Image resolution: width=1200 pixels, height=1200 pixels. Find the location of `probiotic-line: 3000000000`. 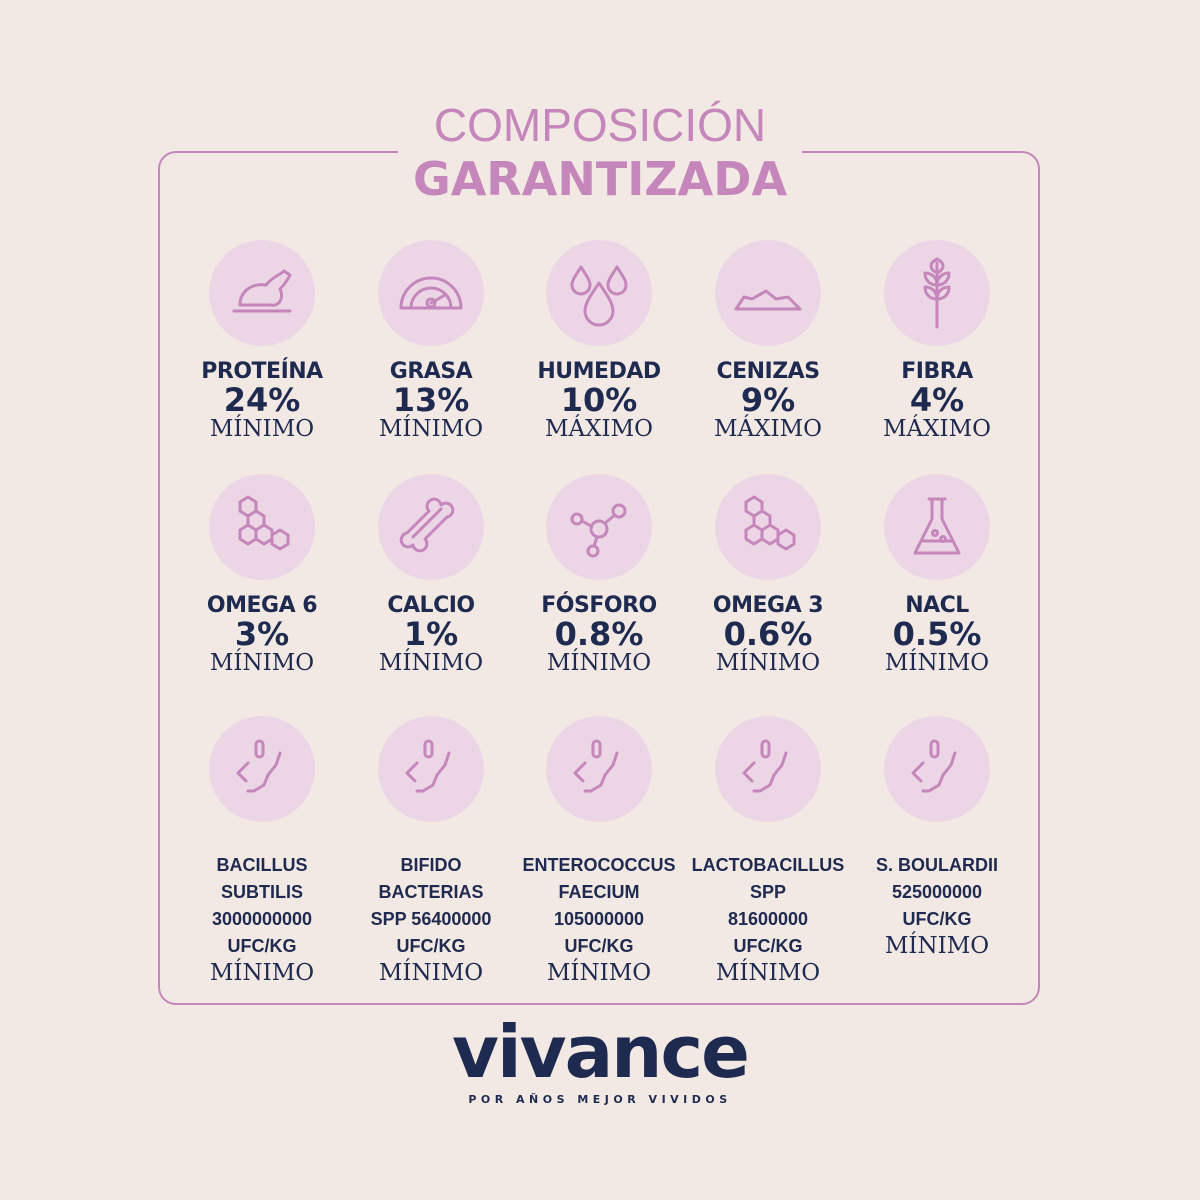

probiotic-line: 3000000000 is located at coordinates (262, 919).